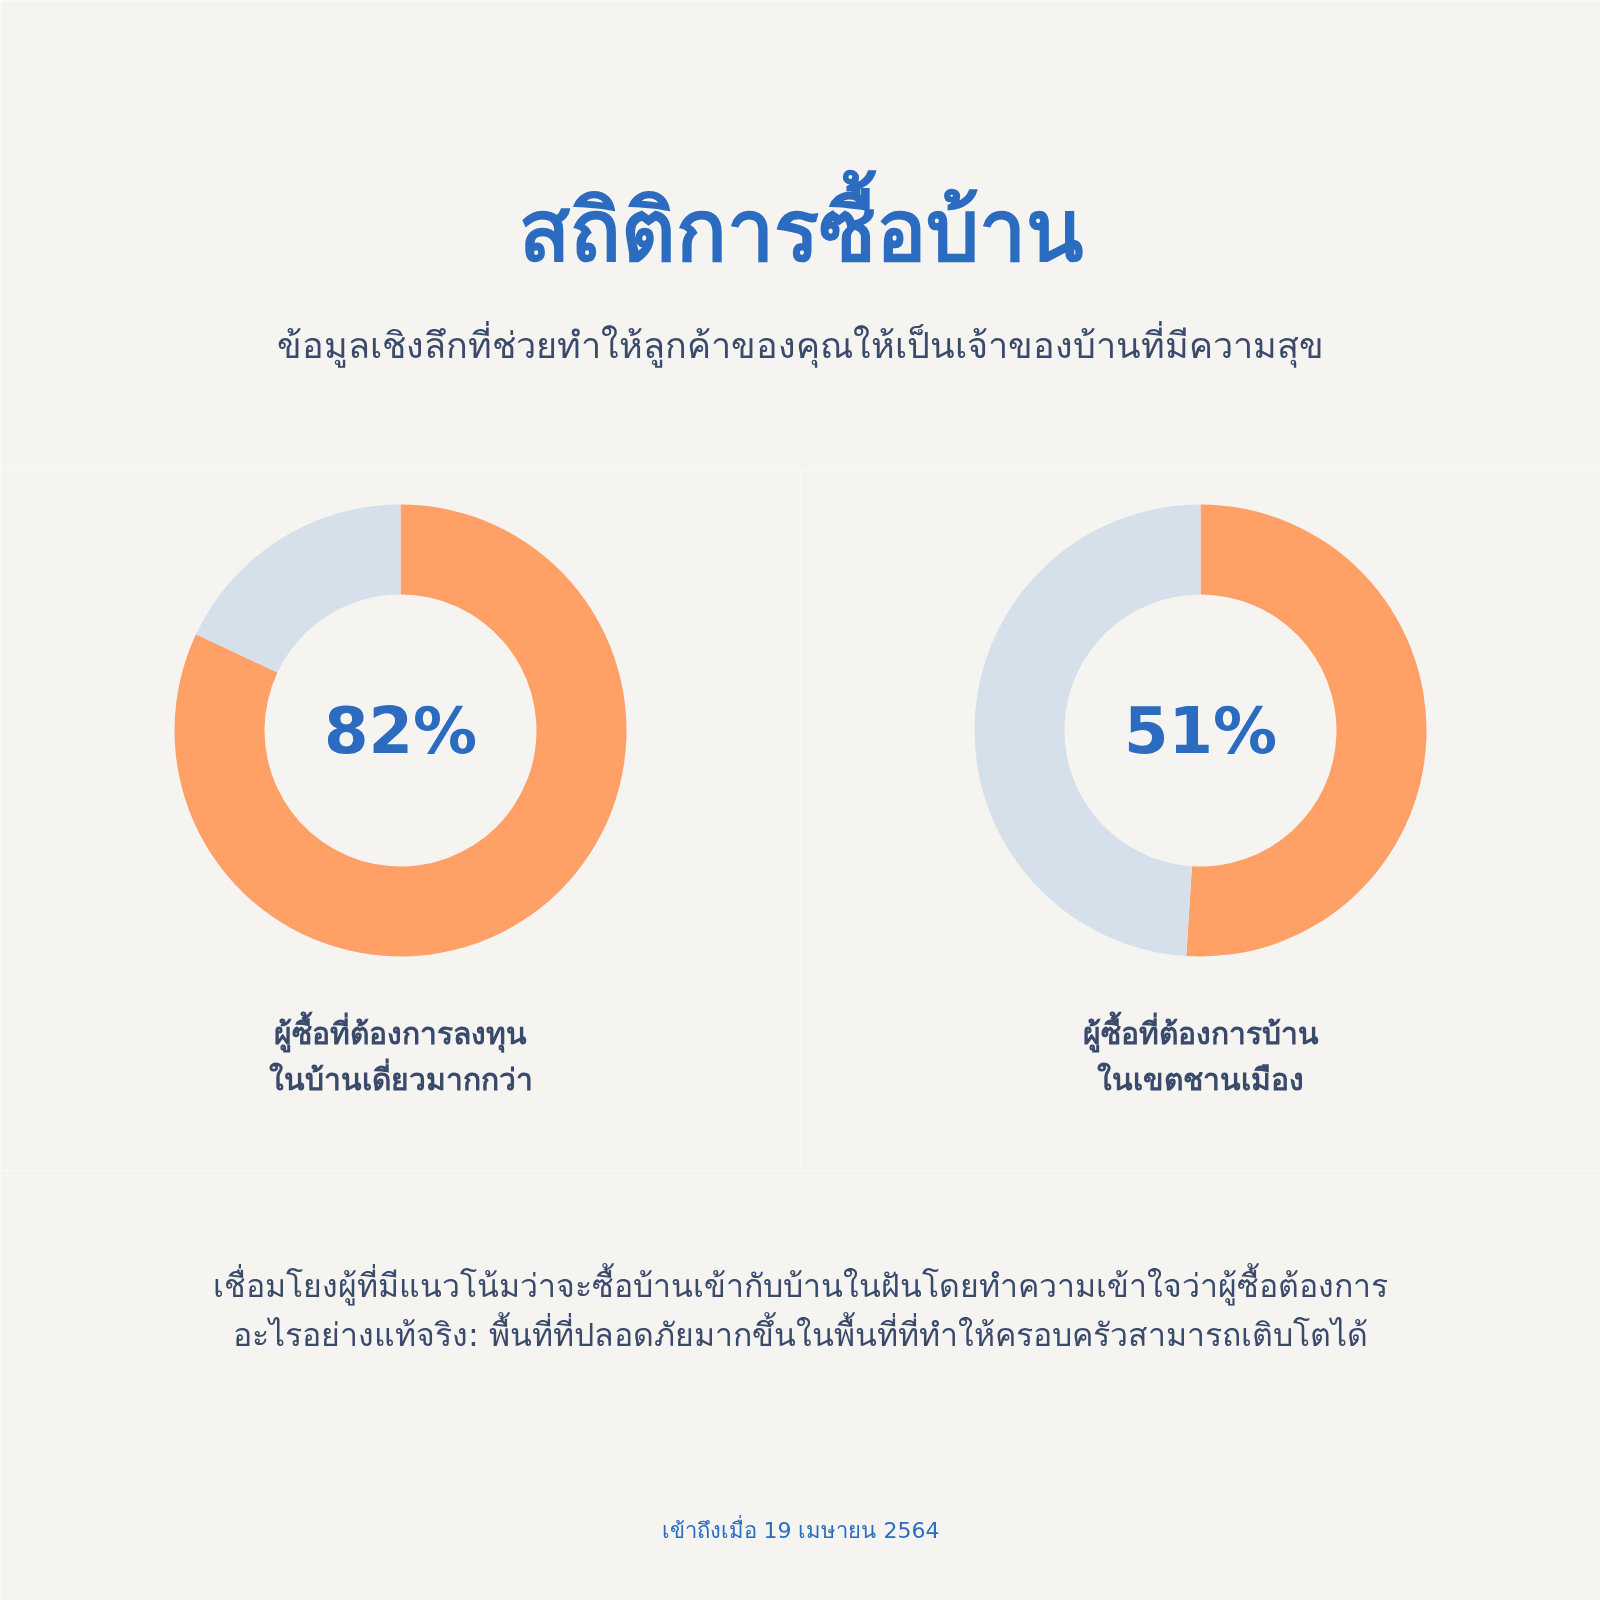 This screenshot has width=1600, height=1600. Describe the element at coordinates (1200, 730) in the screenshot. I see `text: 51%` at that location.